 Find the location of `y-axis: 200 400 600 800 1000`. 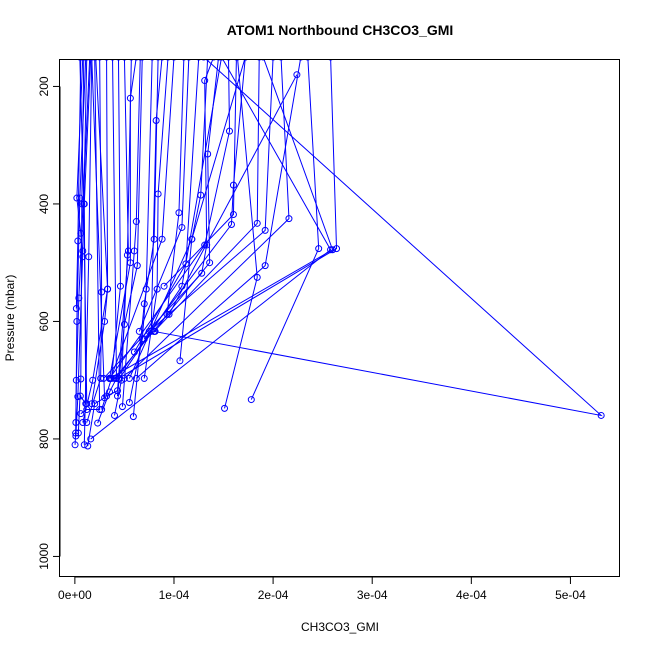

y-axis: 200 400 600 800 1000 is located at coordinates (49, 323).